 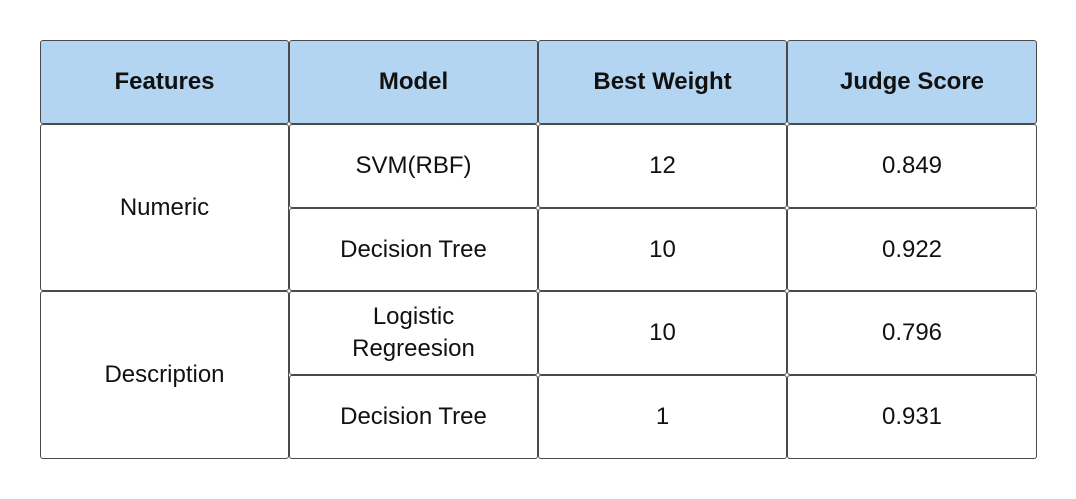 What do you see at coordinates (413, 82) in the screenshot?
I see `header-model: Model` at bounding box center [413, 82].